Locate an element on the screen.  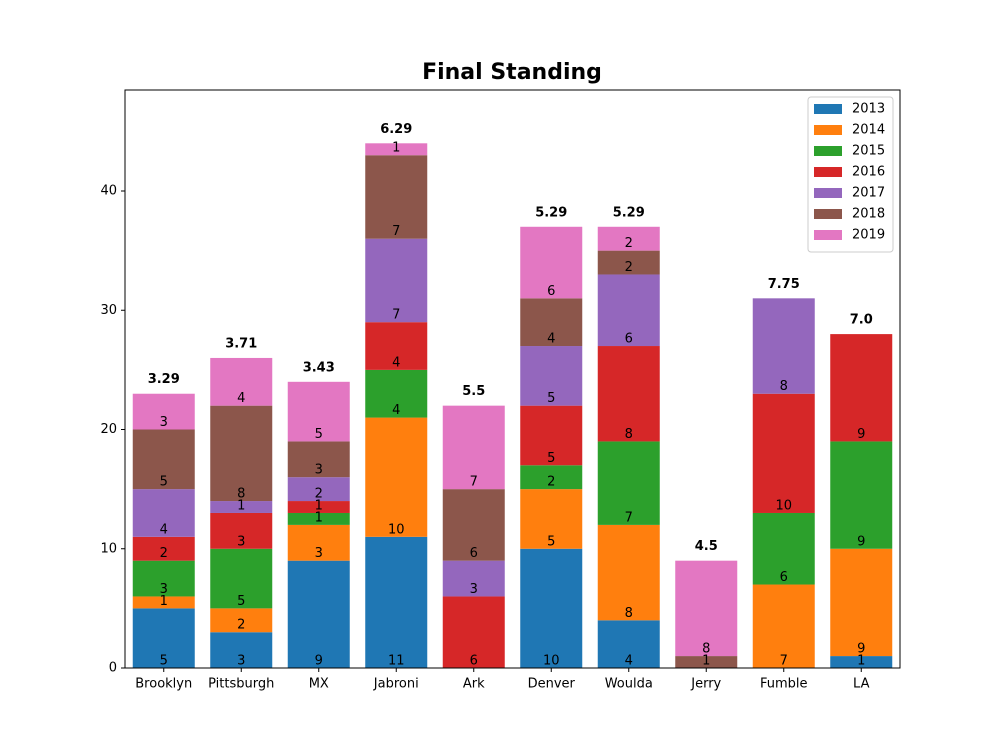
chart-title: Final Standing is located at coordinates (512, 72).